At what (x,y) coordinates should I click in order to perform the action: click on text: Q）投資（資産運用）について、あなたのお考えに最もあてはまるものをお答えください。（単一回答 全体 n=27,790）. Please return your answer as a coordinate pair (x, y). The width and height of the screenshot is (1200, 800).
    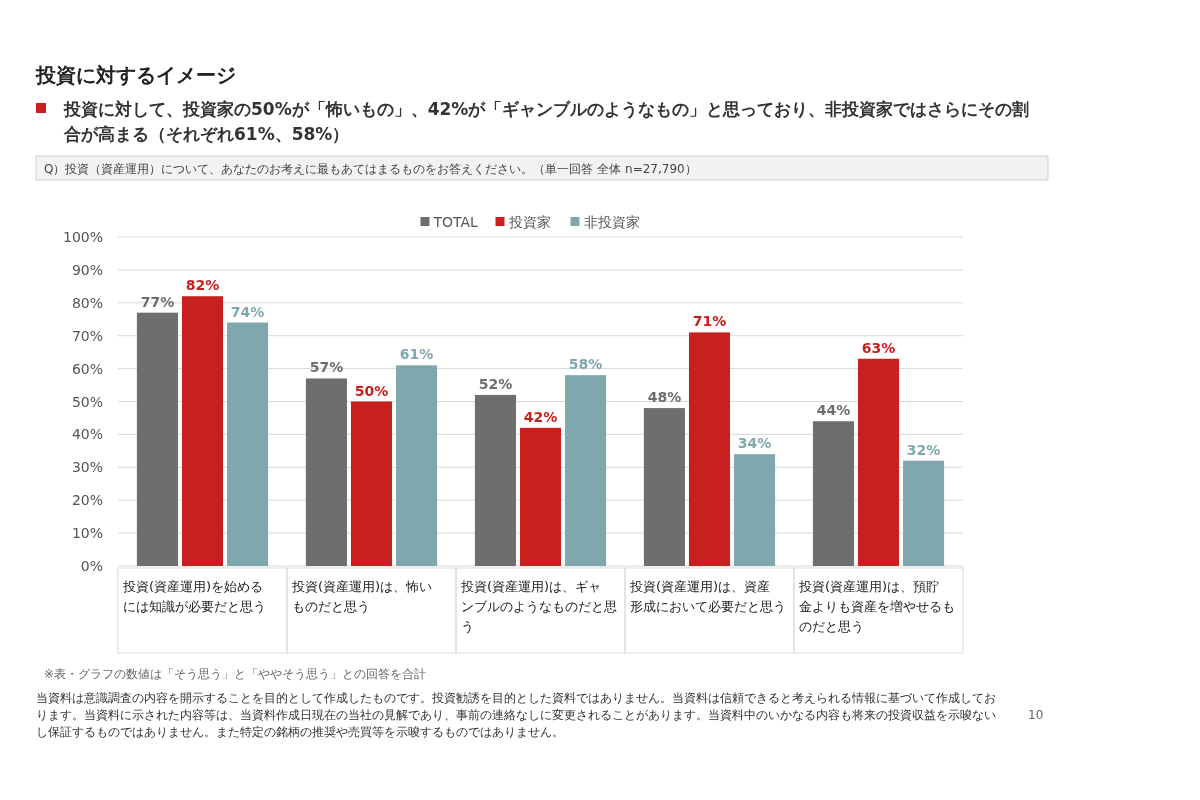
    Looking at the image, I should click on (370, 169).